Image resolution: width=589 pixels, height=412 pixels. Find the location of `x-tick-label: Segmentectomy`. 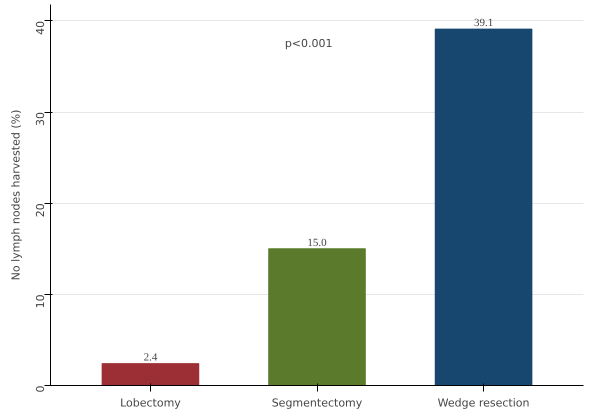

x-tick-label: Segmentectomy is located at coordinates (317, 403).